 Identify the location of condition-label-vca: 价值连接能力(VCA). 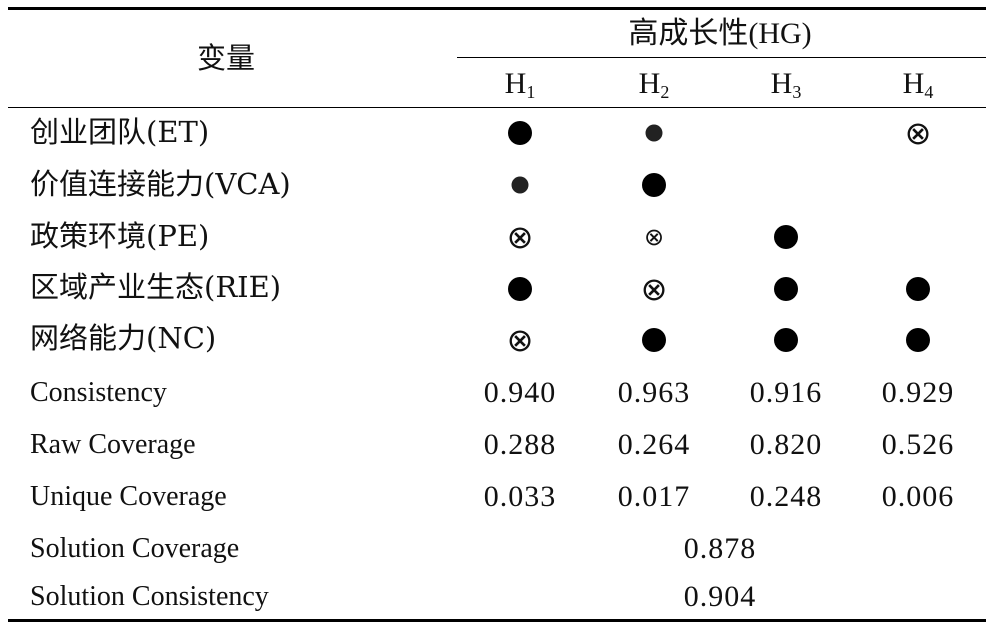
(160, 184).